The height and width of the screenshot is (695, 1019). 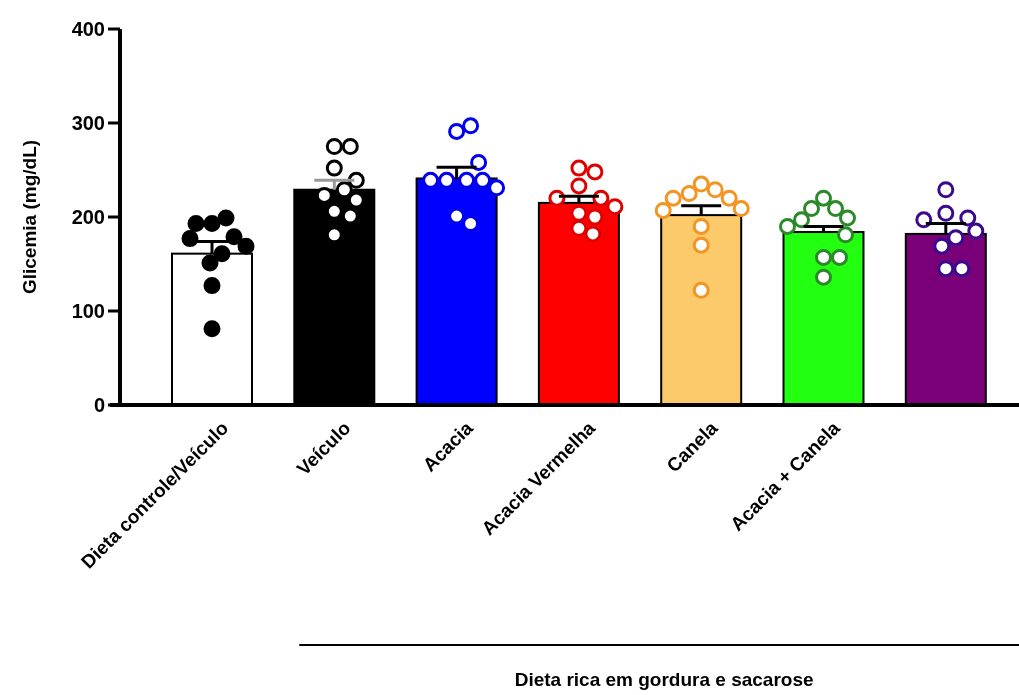 I want to click on y-tick-label: 300, so click(x=88, y=123).